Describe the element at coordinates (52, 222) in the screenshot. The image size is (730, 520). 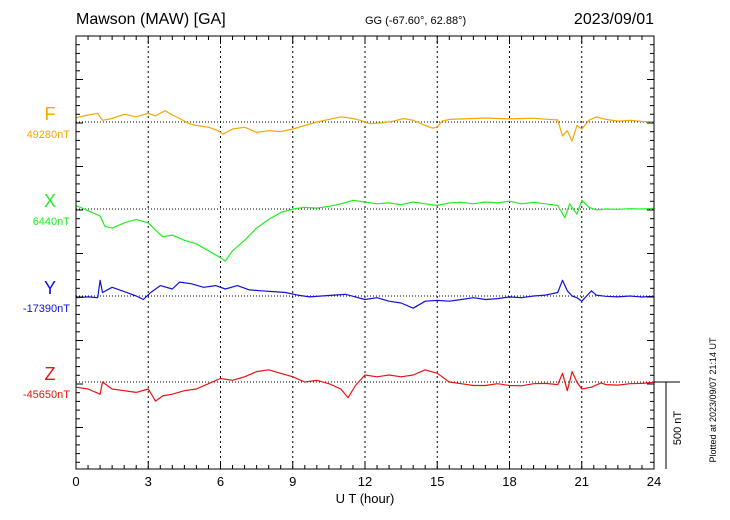
I see `series-baseline-x: 6440nT` at that location.